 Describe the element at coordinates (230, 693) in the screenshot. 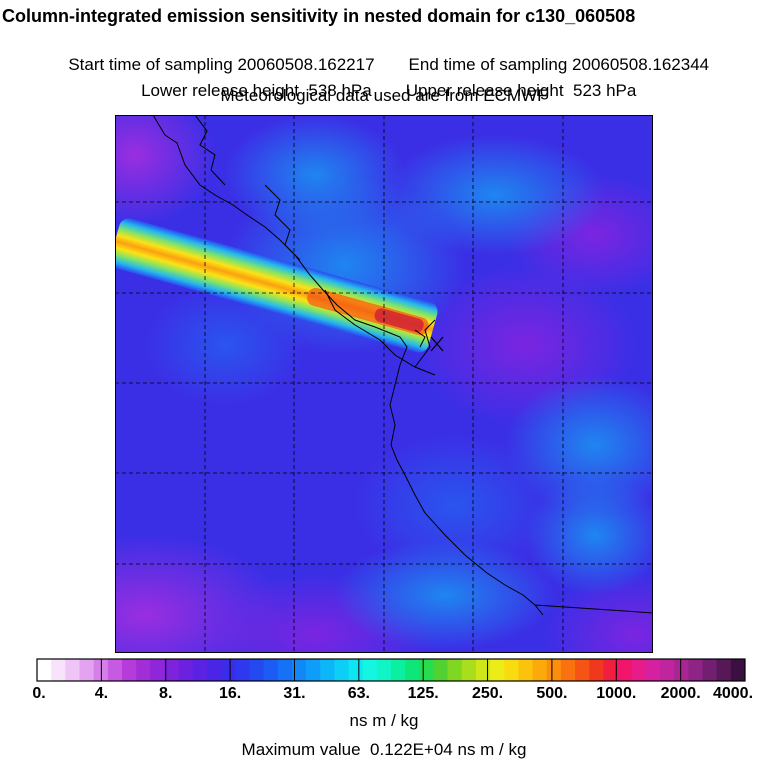

I see `colorbar-tick-label: 16.` at that location.